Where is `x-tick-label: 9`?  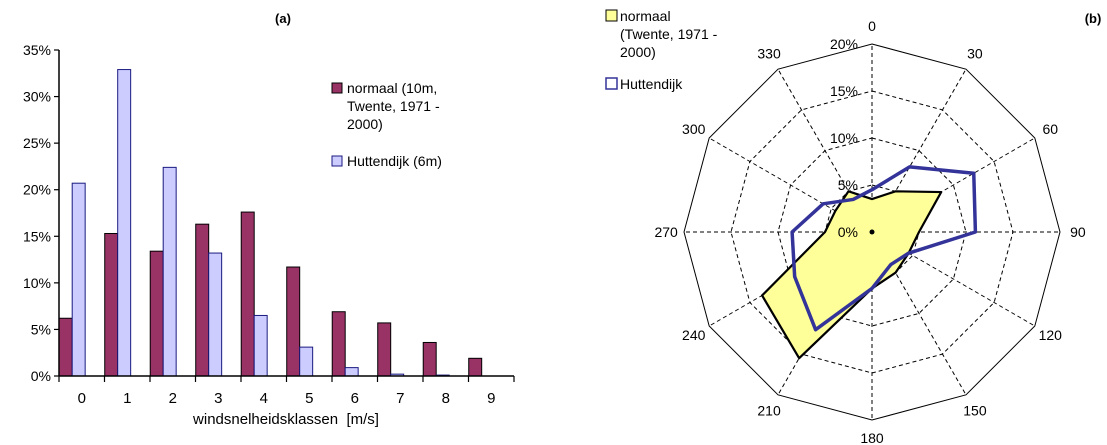
x-tick-label: 9 is located at coordinates (491, 398).